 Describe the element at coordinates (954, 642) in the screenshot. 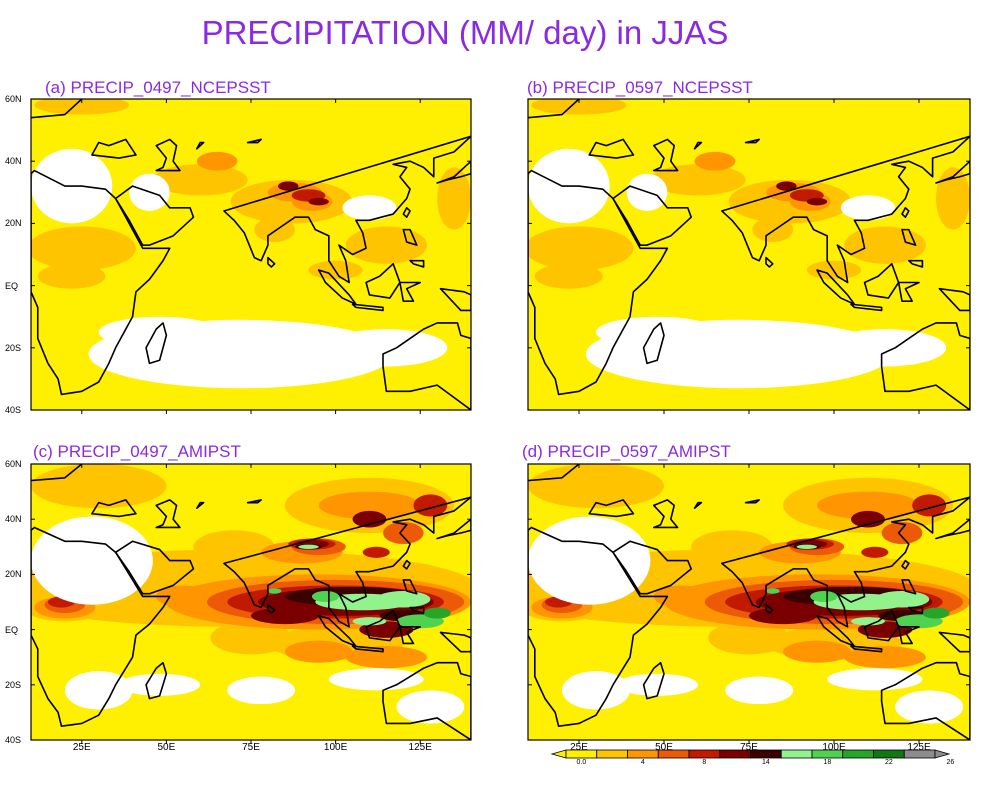

I see `coastline-newguinea` at that location.